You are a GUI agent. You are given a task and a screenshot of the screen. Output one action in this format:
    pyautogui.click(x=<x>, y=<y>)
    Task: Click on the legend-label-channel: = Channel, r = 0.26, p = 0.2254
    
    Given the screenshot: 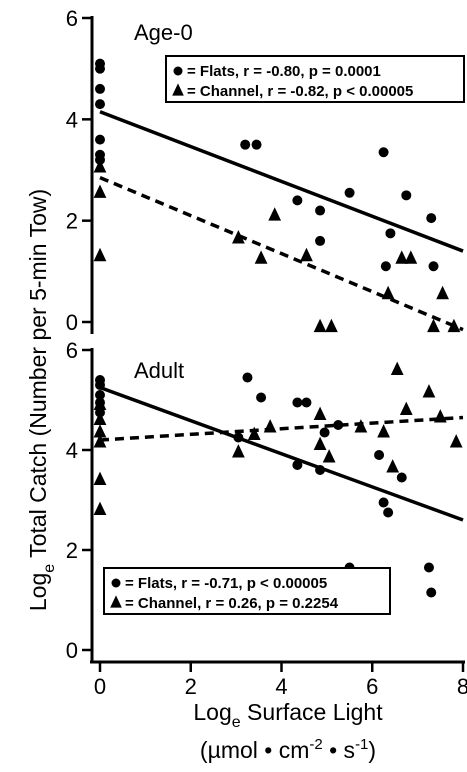 What is the action you would take?
    pyautogui.click(x=232, y=603)
    